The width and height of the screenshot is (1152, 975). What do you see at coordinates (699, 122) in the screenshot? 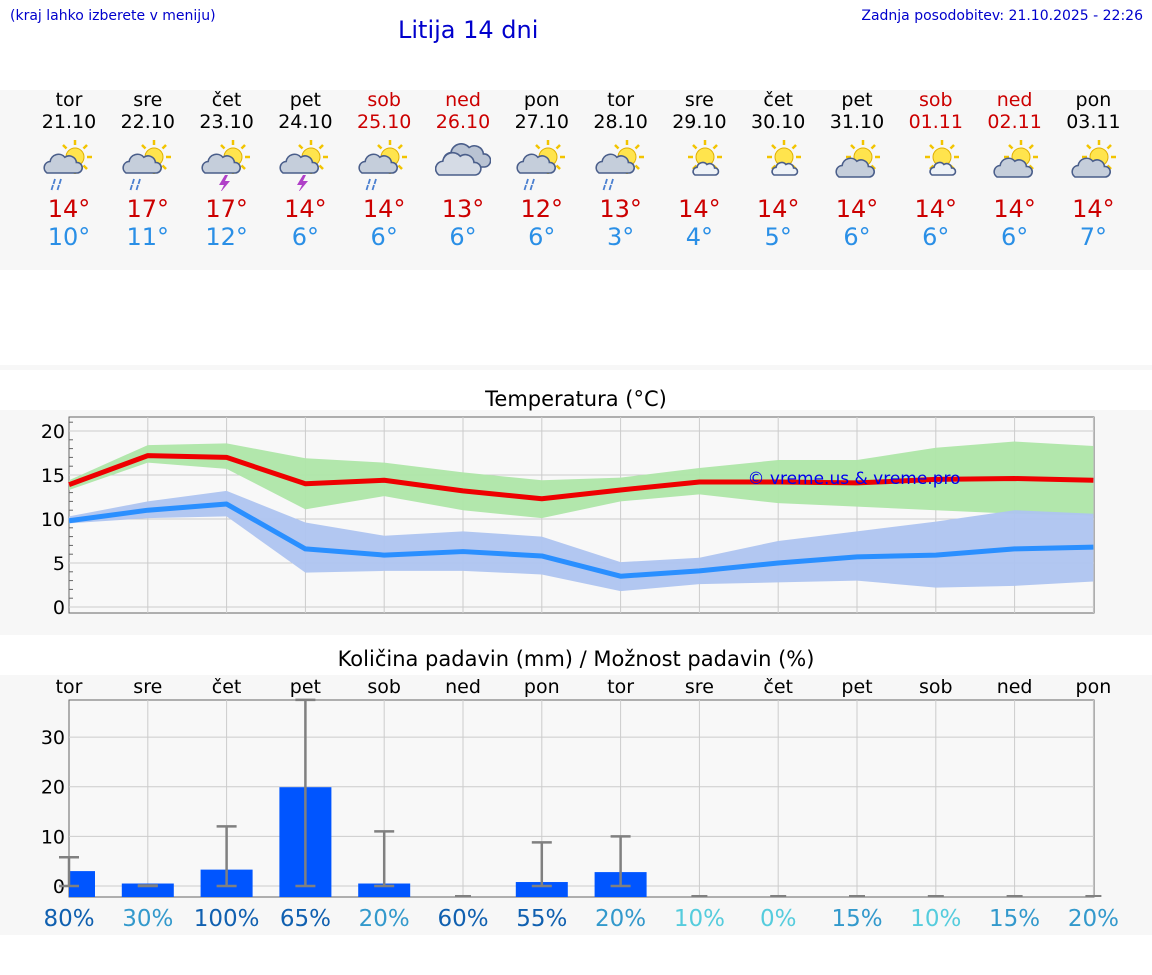
I see `day-date: 29.10` at bounding box center [699, 122].